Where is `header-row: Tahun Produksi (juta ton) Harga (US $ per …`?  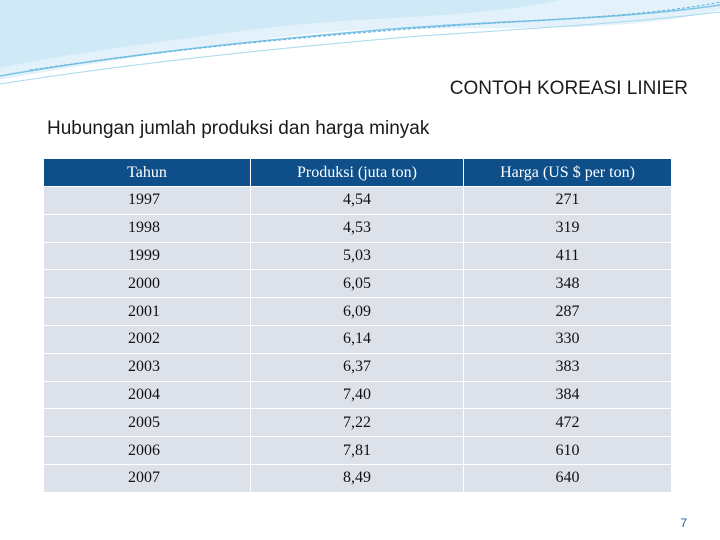 header-row: Tahun Produksi (juta ton) Harga (US $ per … is located at coordinates (357, 172).